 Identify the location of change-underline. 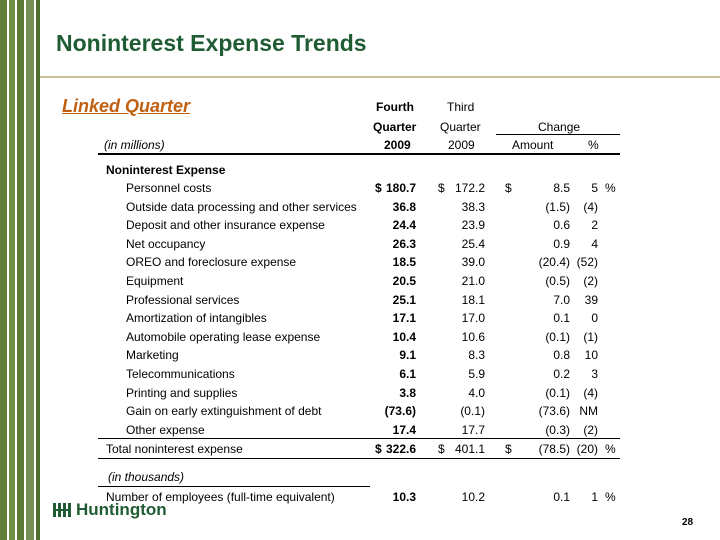
(558, 134).